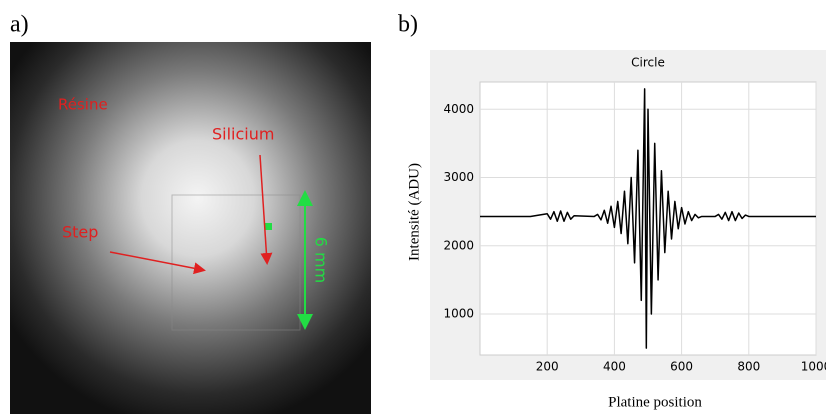 The height and width of the screenshot is (414, 826). Describe the element at coordinates (414, 212) in the screenshot. I see `y-axis-label: Intensité (ADU)` at that location.